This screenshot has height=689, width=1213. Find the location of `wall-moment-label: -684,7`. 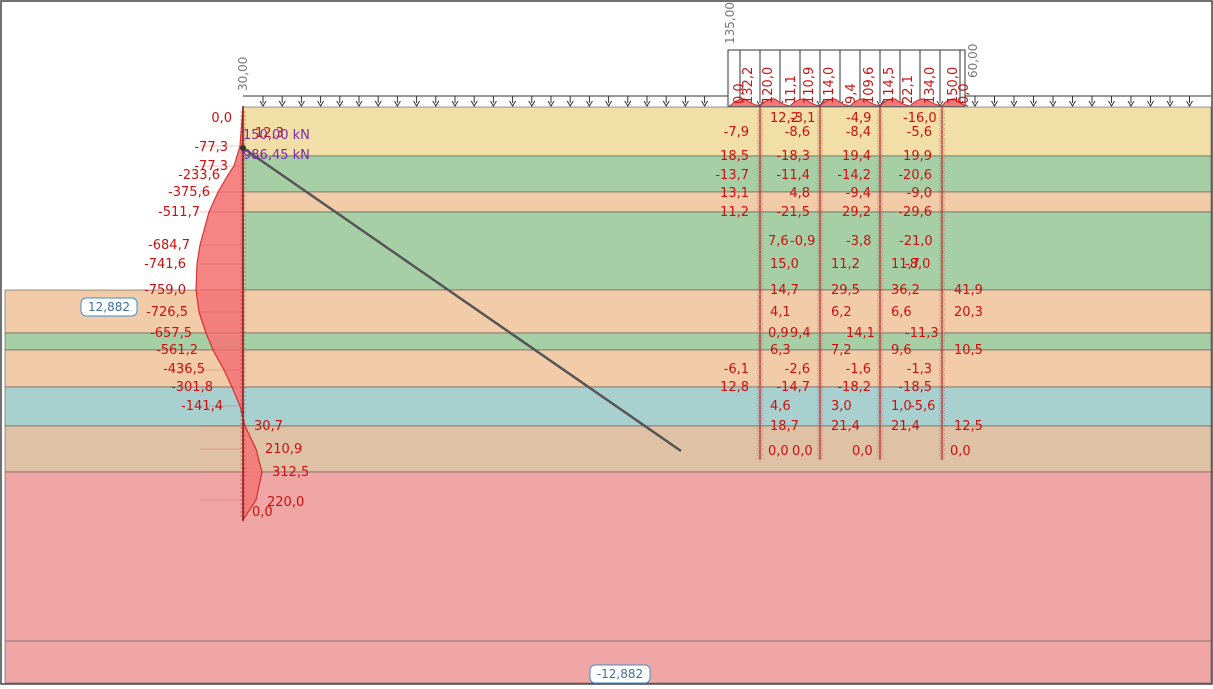

wall-moment-label: -684,7 is located at coordinates (169, 245).